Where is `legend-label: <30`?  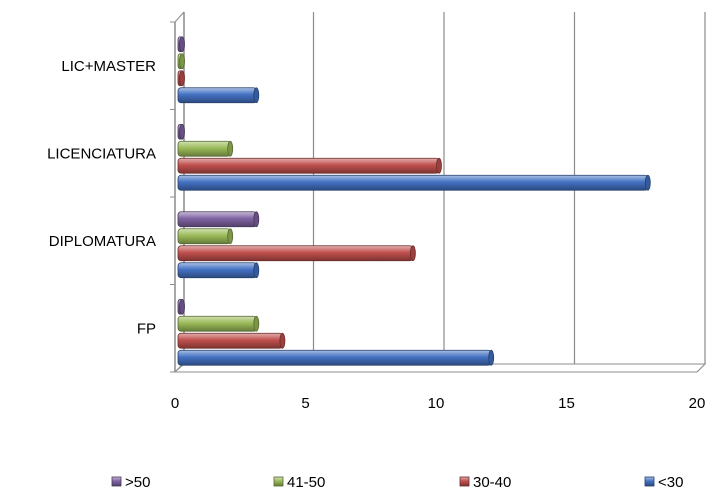
legend-label: <30 is located at coordinates (670, 482).